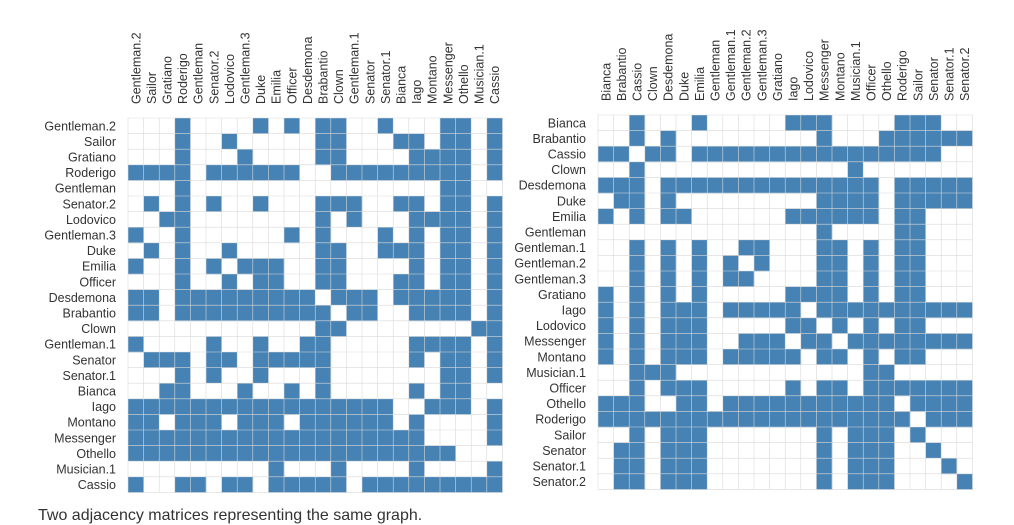 The image size is (1014, 525). What do you see at coordinates (89, 204) in the screenshot?
I see `row-label: Senator.2` at bounding box center [89, 204].